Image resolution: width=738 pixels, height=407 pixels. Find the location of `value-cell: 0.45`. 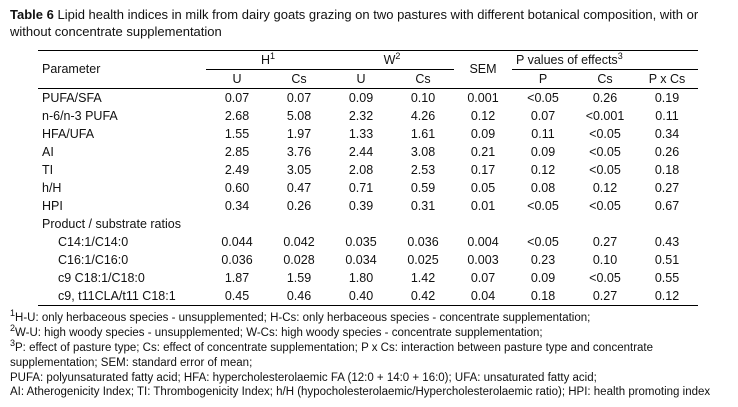

value-cell: 0.45 is located at coordinates (237, 296).